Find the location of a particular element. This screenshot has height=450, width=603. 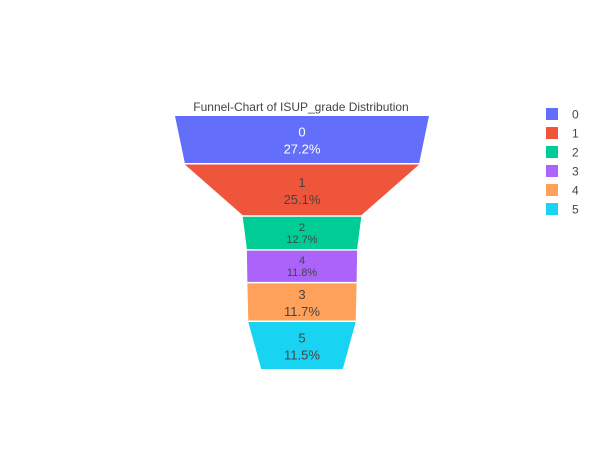

legend-label-2: 2 is located at coordinates (575, 153).